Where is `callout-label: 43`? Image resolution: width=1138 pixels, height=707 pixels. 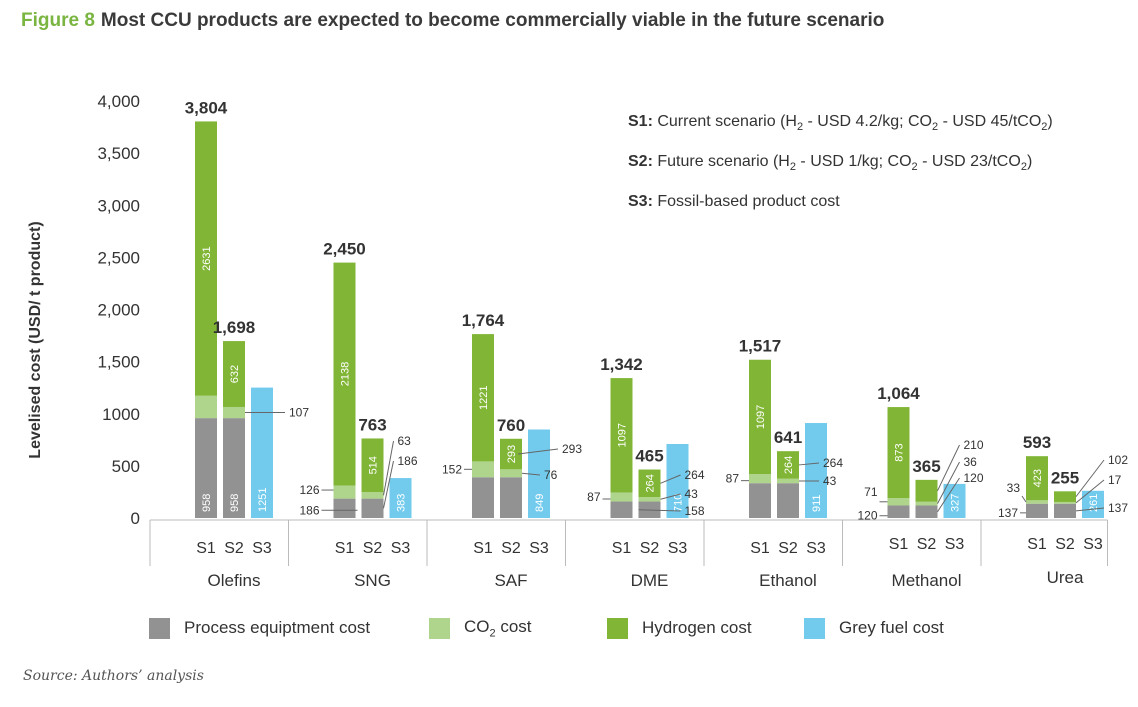
callout-label: 43 is located at coordinates (692, 494).